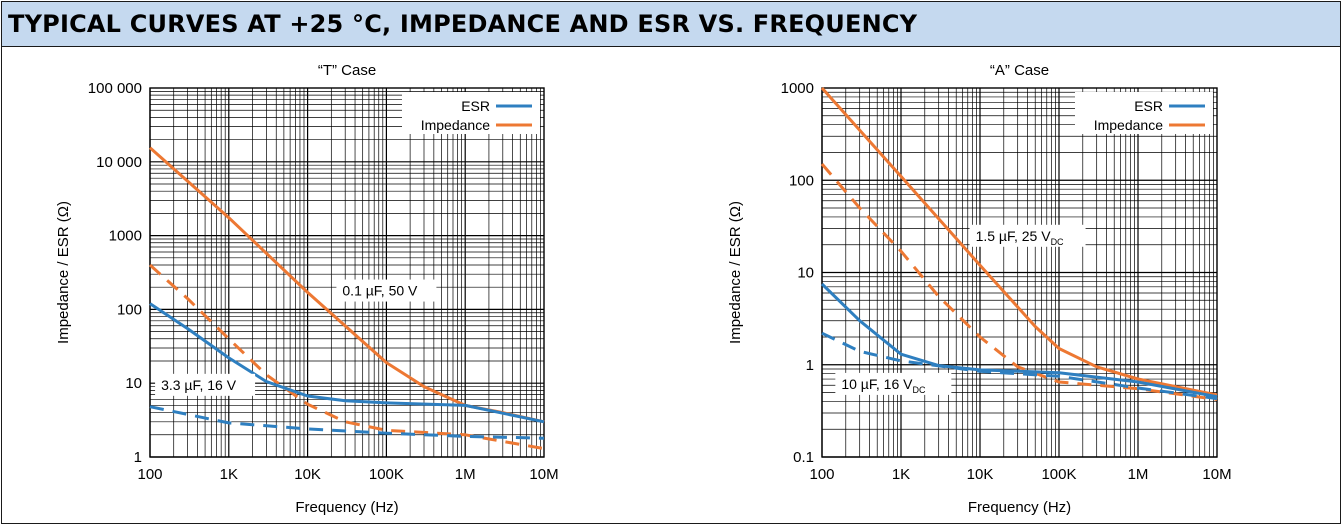 Image resolution: width=1342 pixels, height=525 pixels. I want to click on series-line-dashed-esr, so click(347, 422).